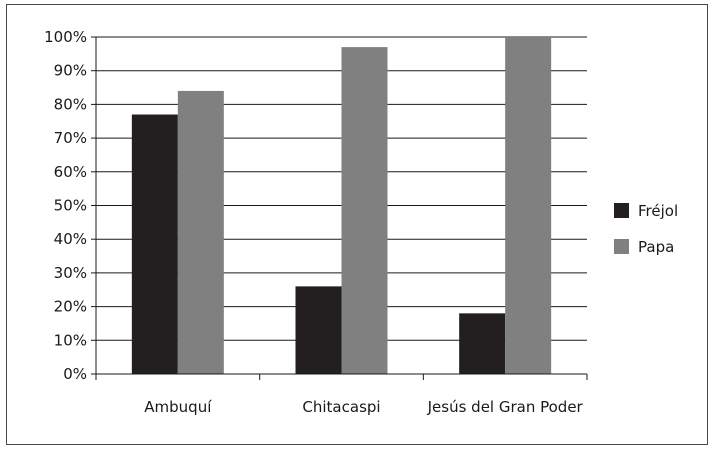  What do you see at coordinates (70, 104) in the screenshot?
I see `y-tick-label: 80%` at bounding box center [70, 104].